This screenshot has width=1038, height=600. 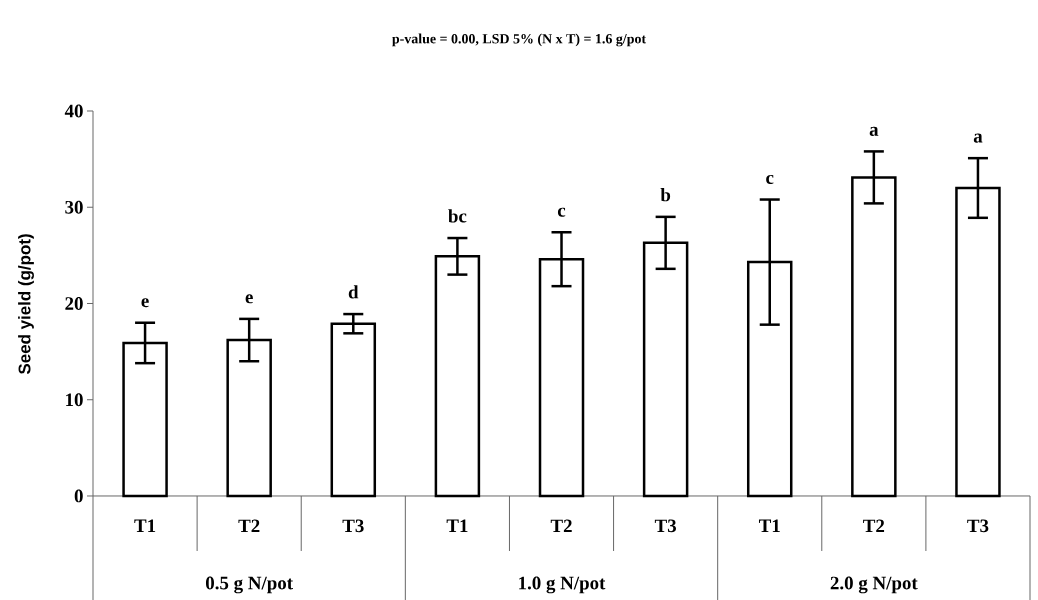 I want to click on y-tick-label: 40, so click(x=73, y=111).